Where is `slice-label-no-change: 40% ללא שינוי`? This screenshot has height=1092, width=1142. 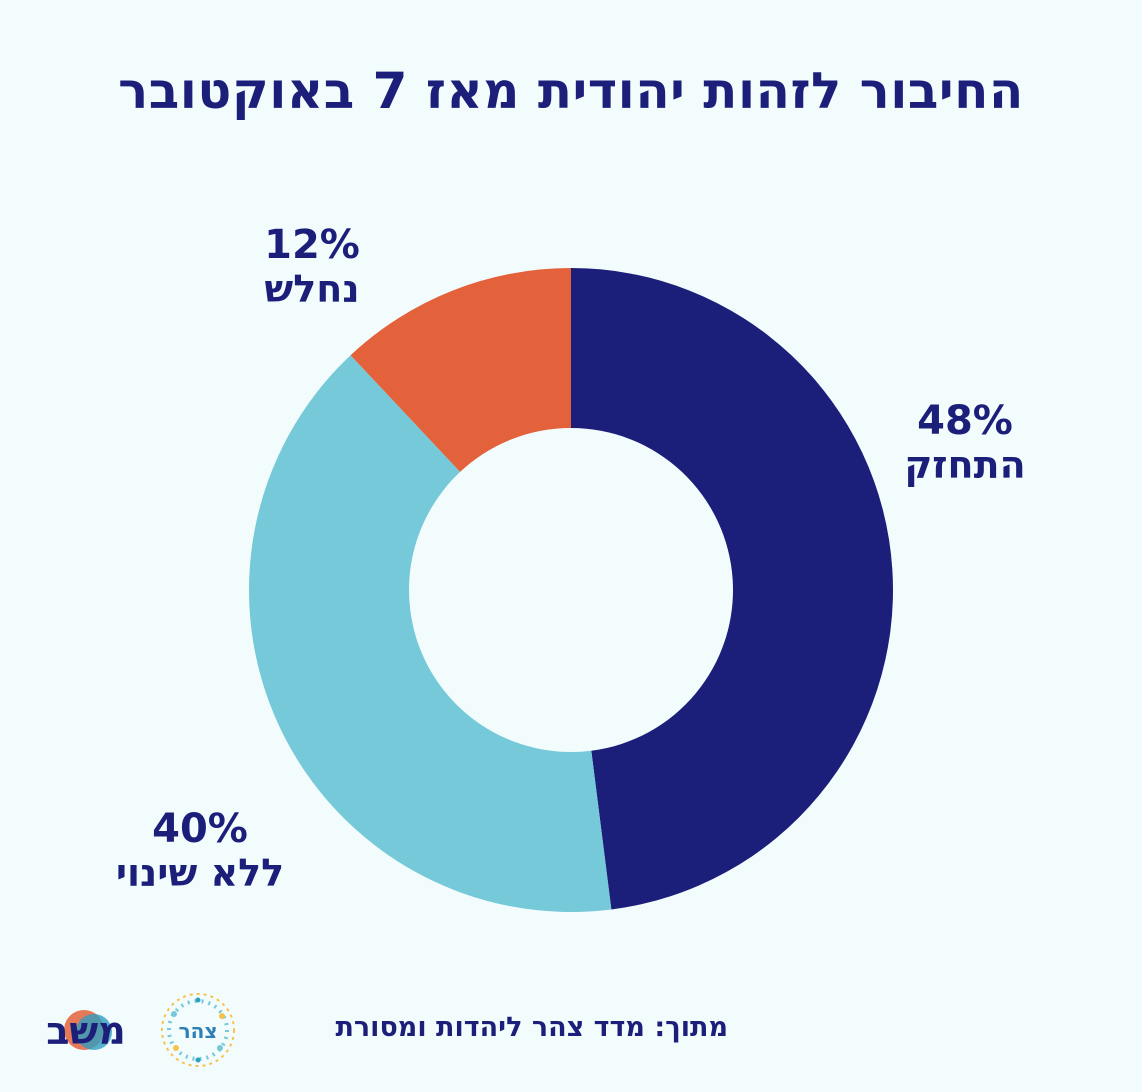 slice-label-no-change: 40% ללא שינוי is located at coordinates (200, 851).